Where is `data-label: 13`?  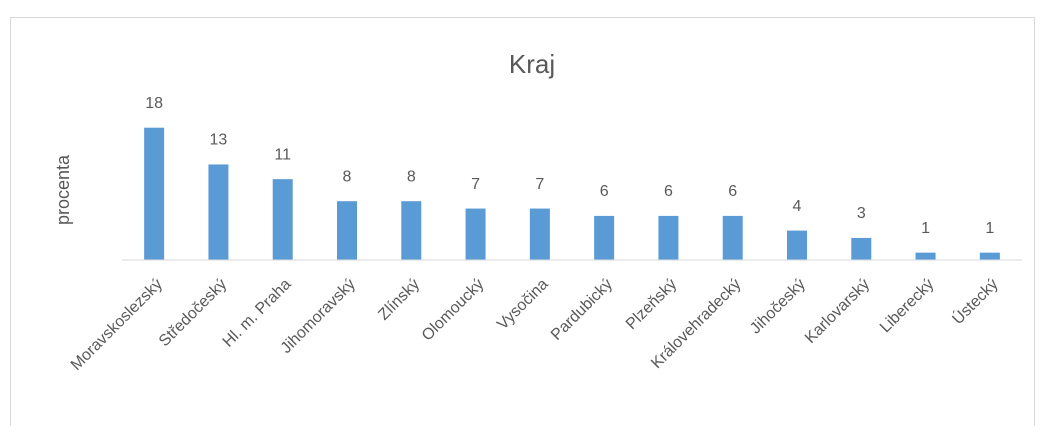 data-label: 13 is located at coordinates (219, 140).